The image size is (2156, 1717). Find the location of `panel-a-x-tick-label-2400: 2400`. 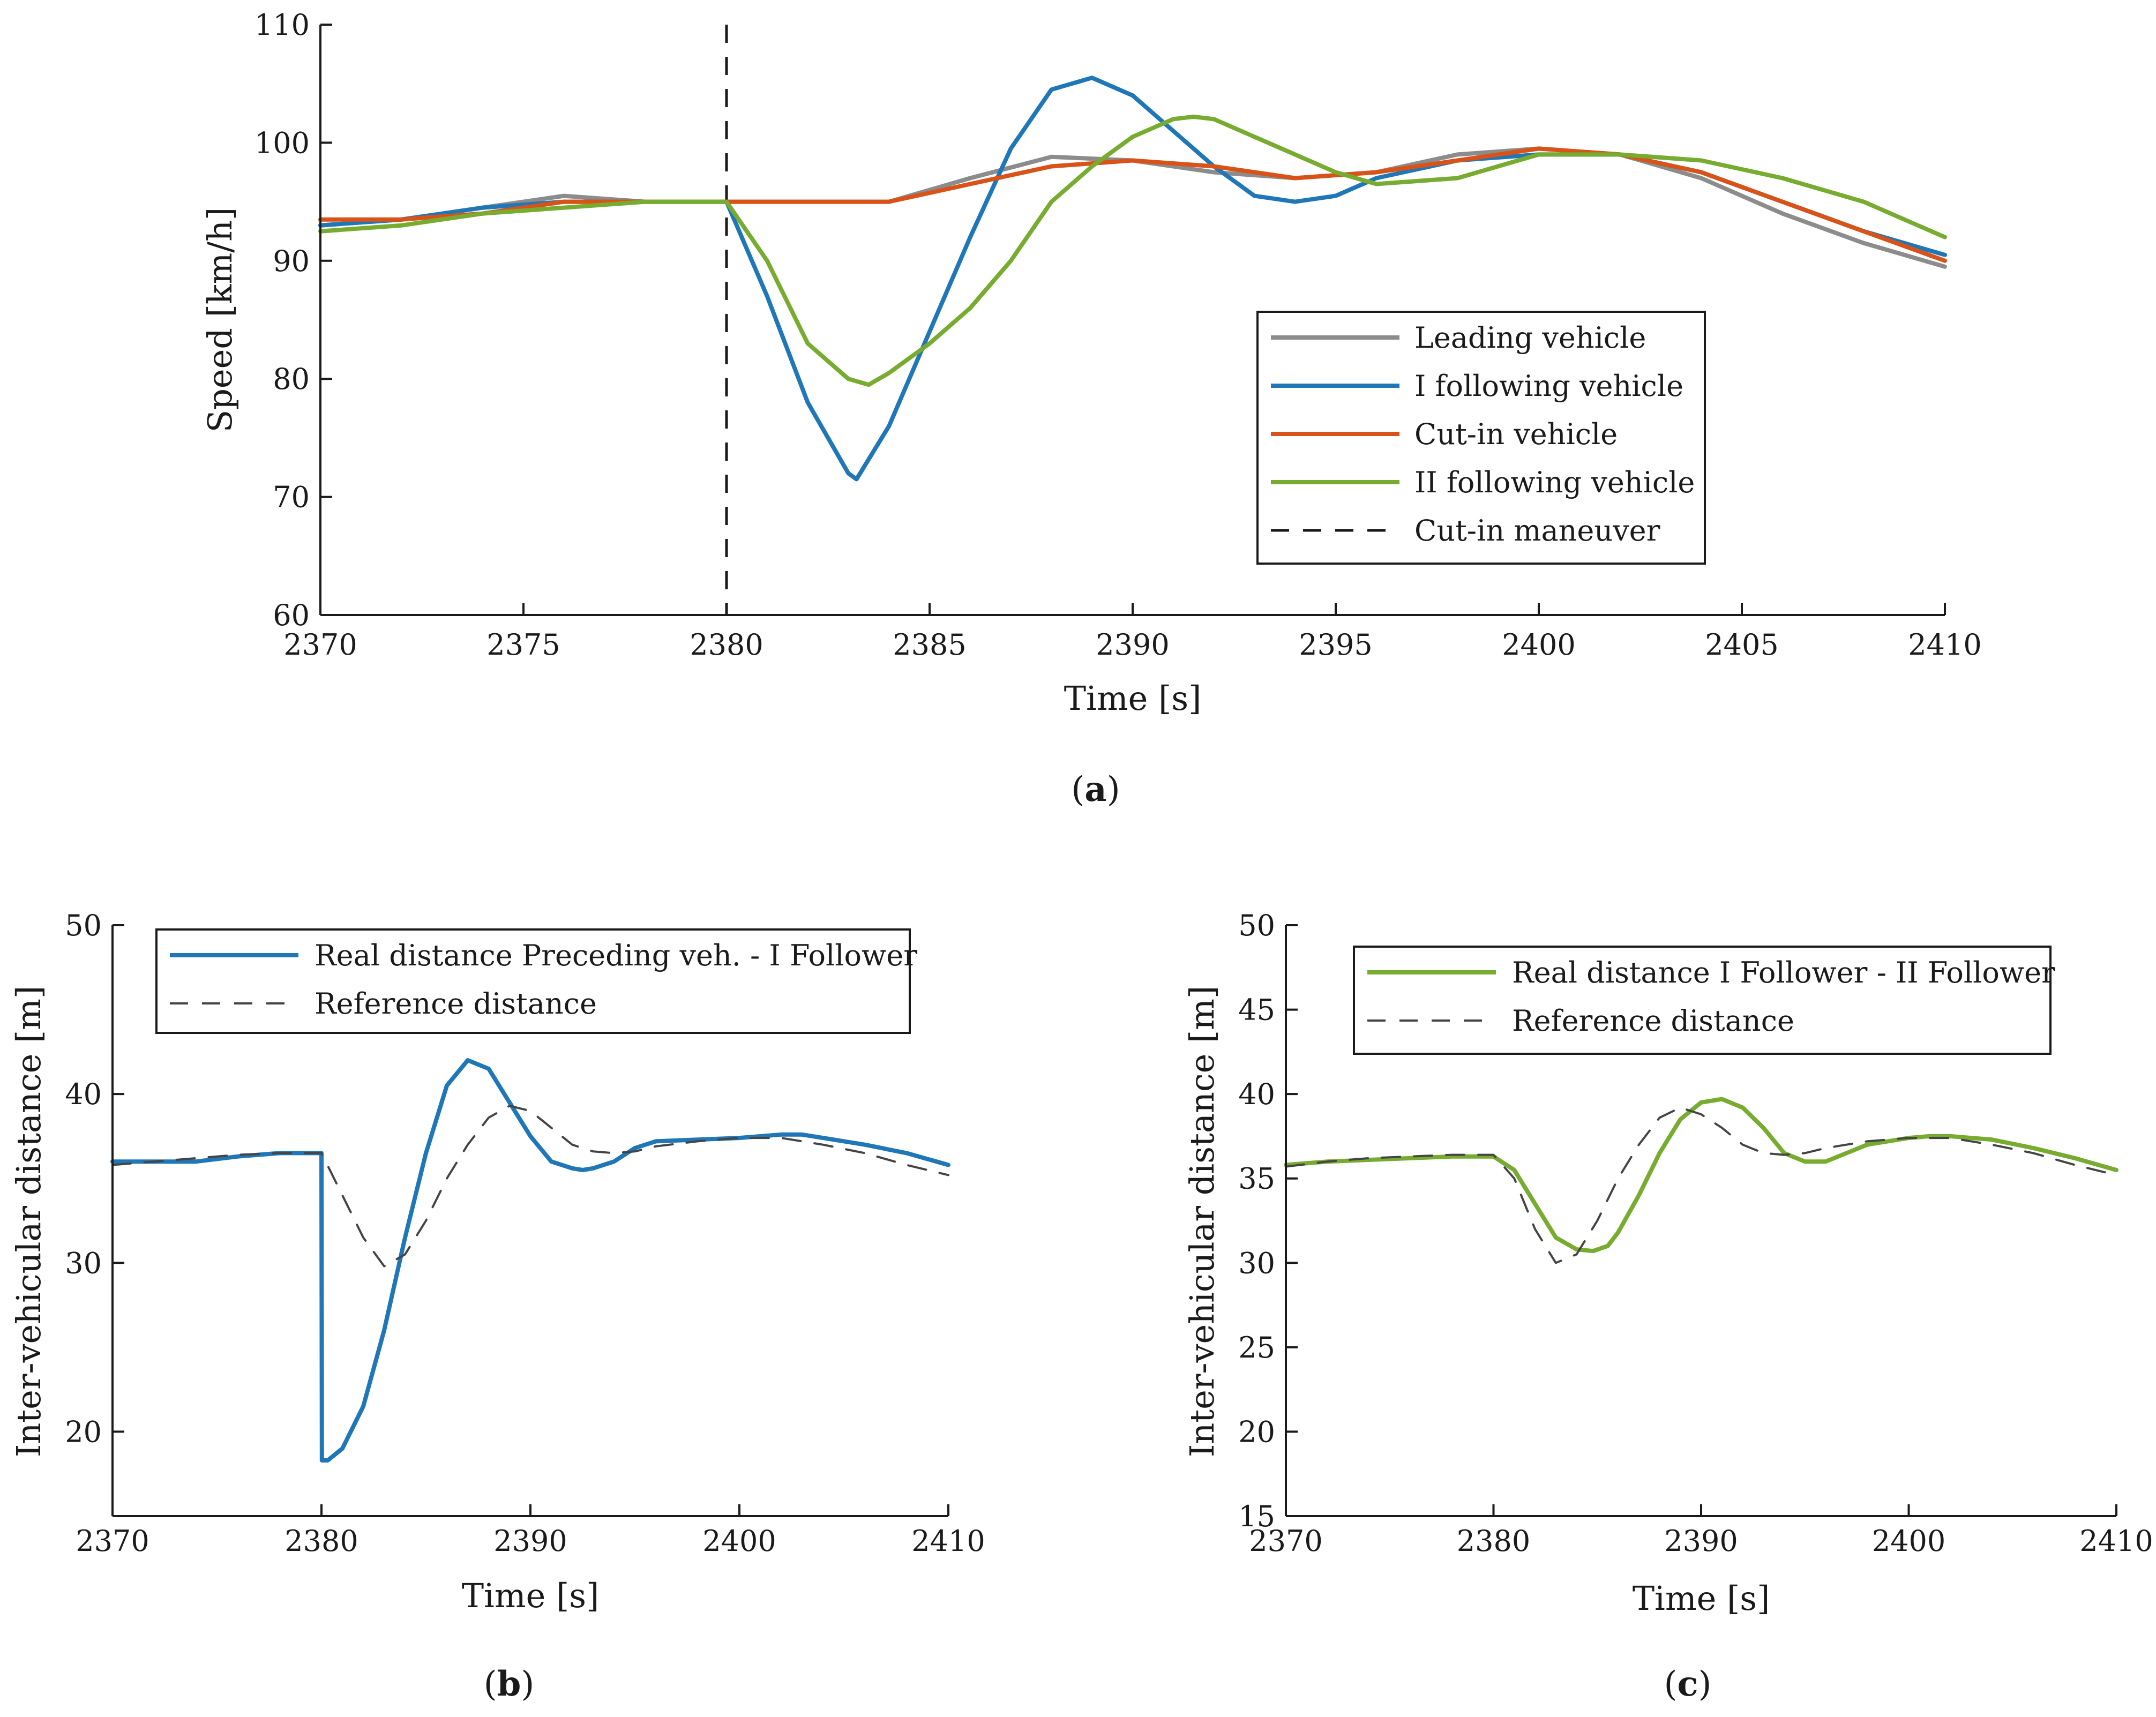

panel-a-x-tick-label-2400: 2400 is located at coordinates (1538, 645).